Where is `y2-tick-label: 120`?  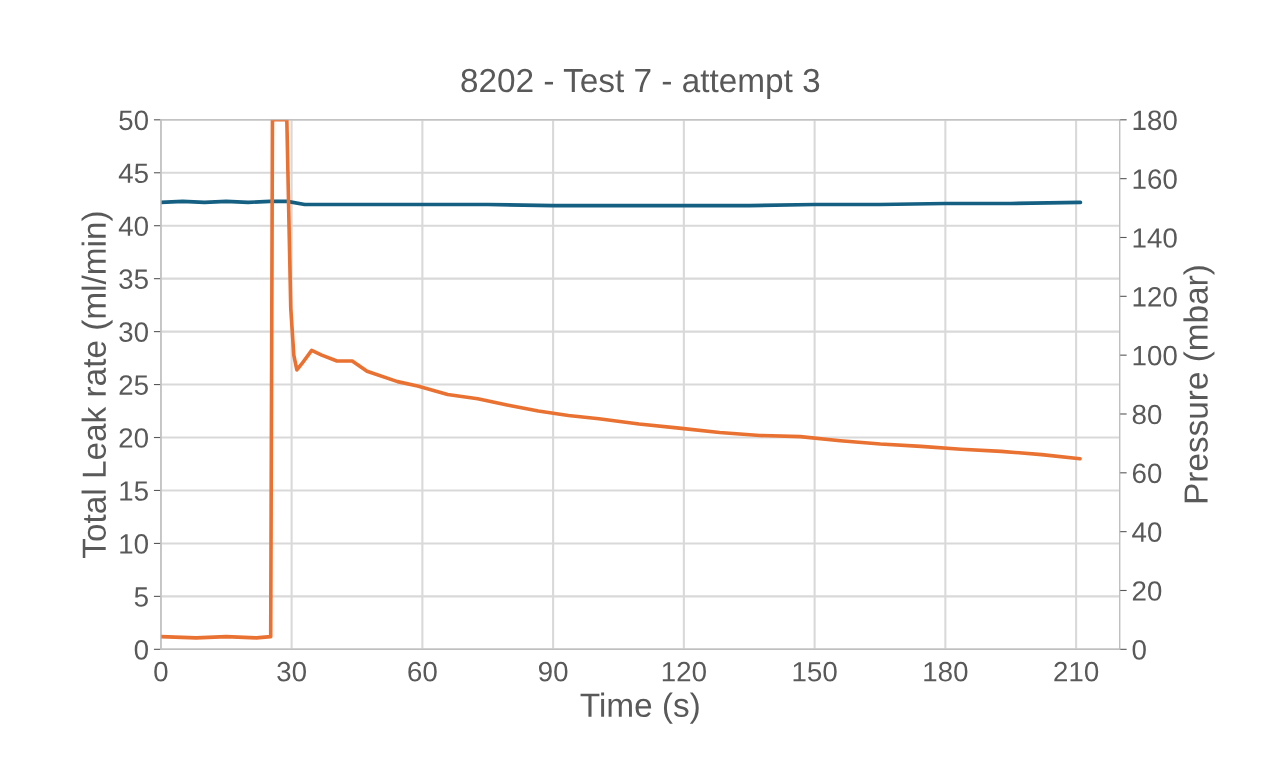 y2-tick-label: 120 is located at coordinates (1155, 296).